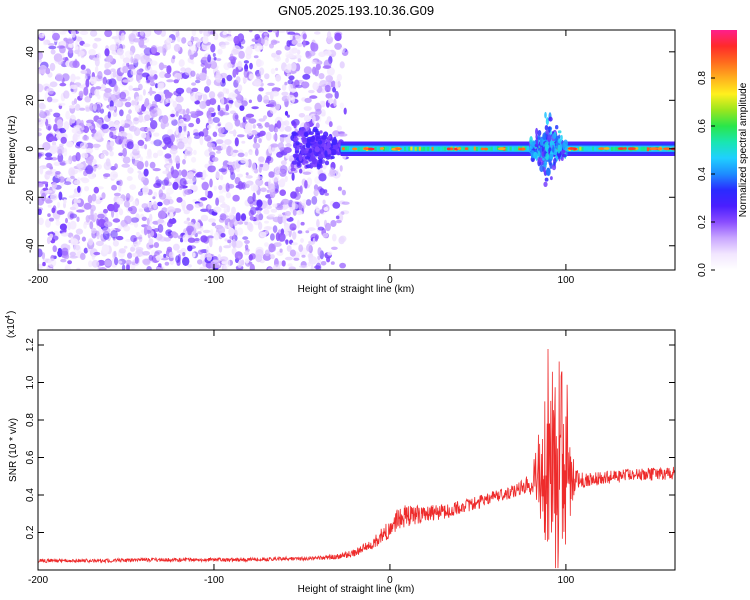  I want to click on colorbar-scale, so click(724, 150).